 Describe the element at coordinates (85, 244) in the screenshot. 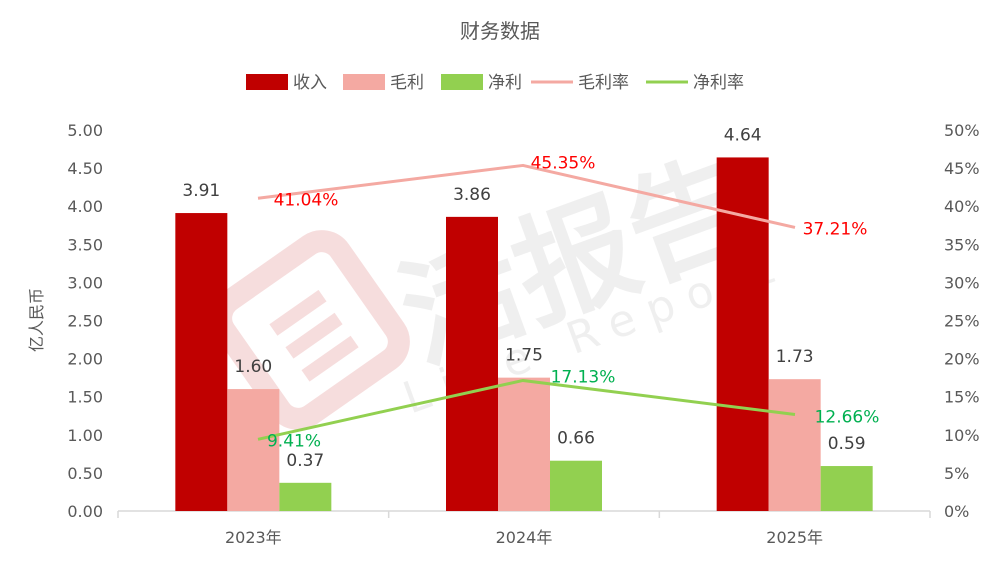

I see `y-tick-label: 3.50` at that location.